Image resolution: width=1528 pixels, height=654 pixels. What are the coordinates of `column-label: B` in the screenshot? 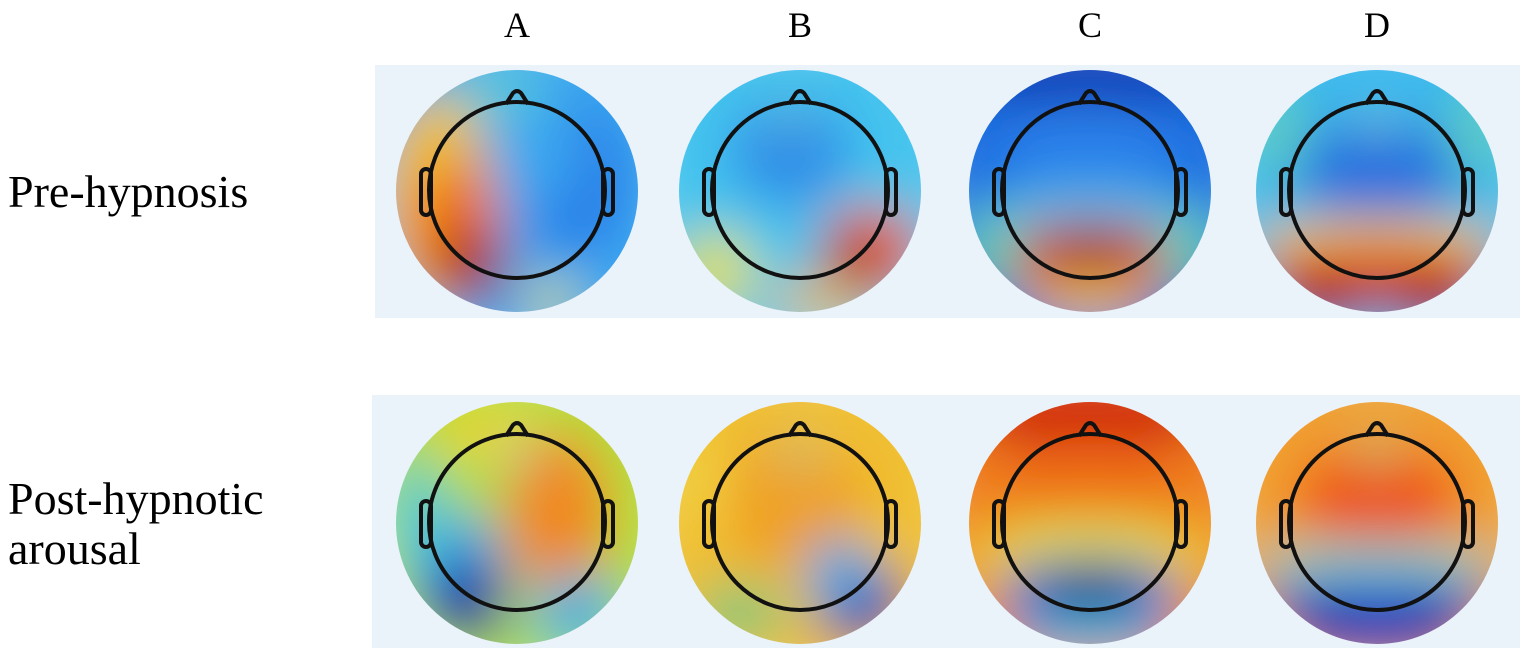 It's located at (800, 25).